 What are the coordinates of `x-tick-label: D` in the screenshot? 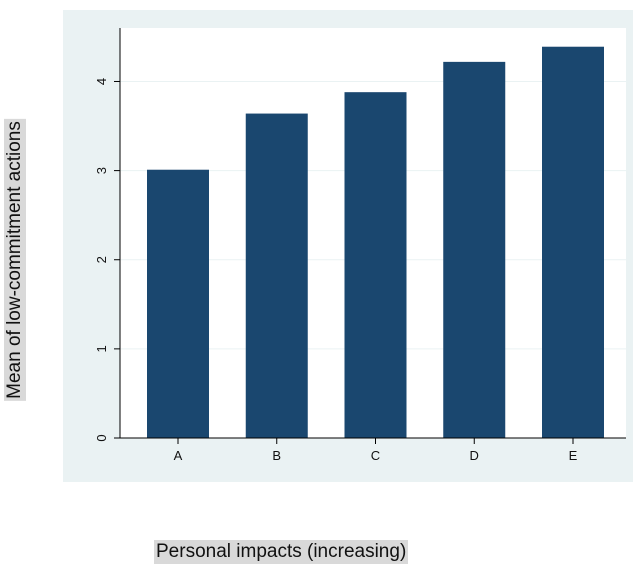 It's located at (474, 455).